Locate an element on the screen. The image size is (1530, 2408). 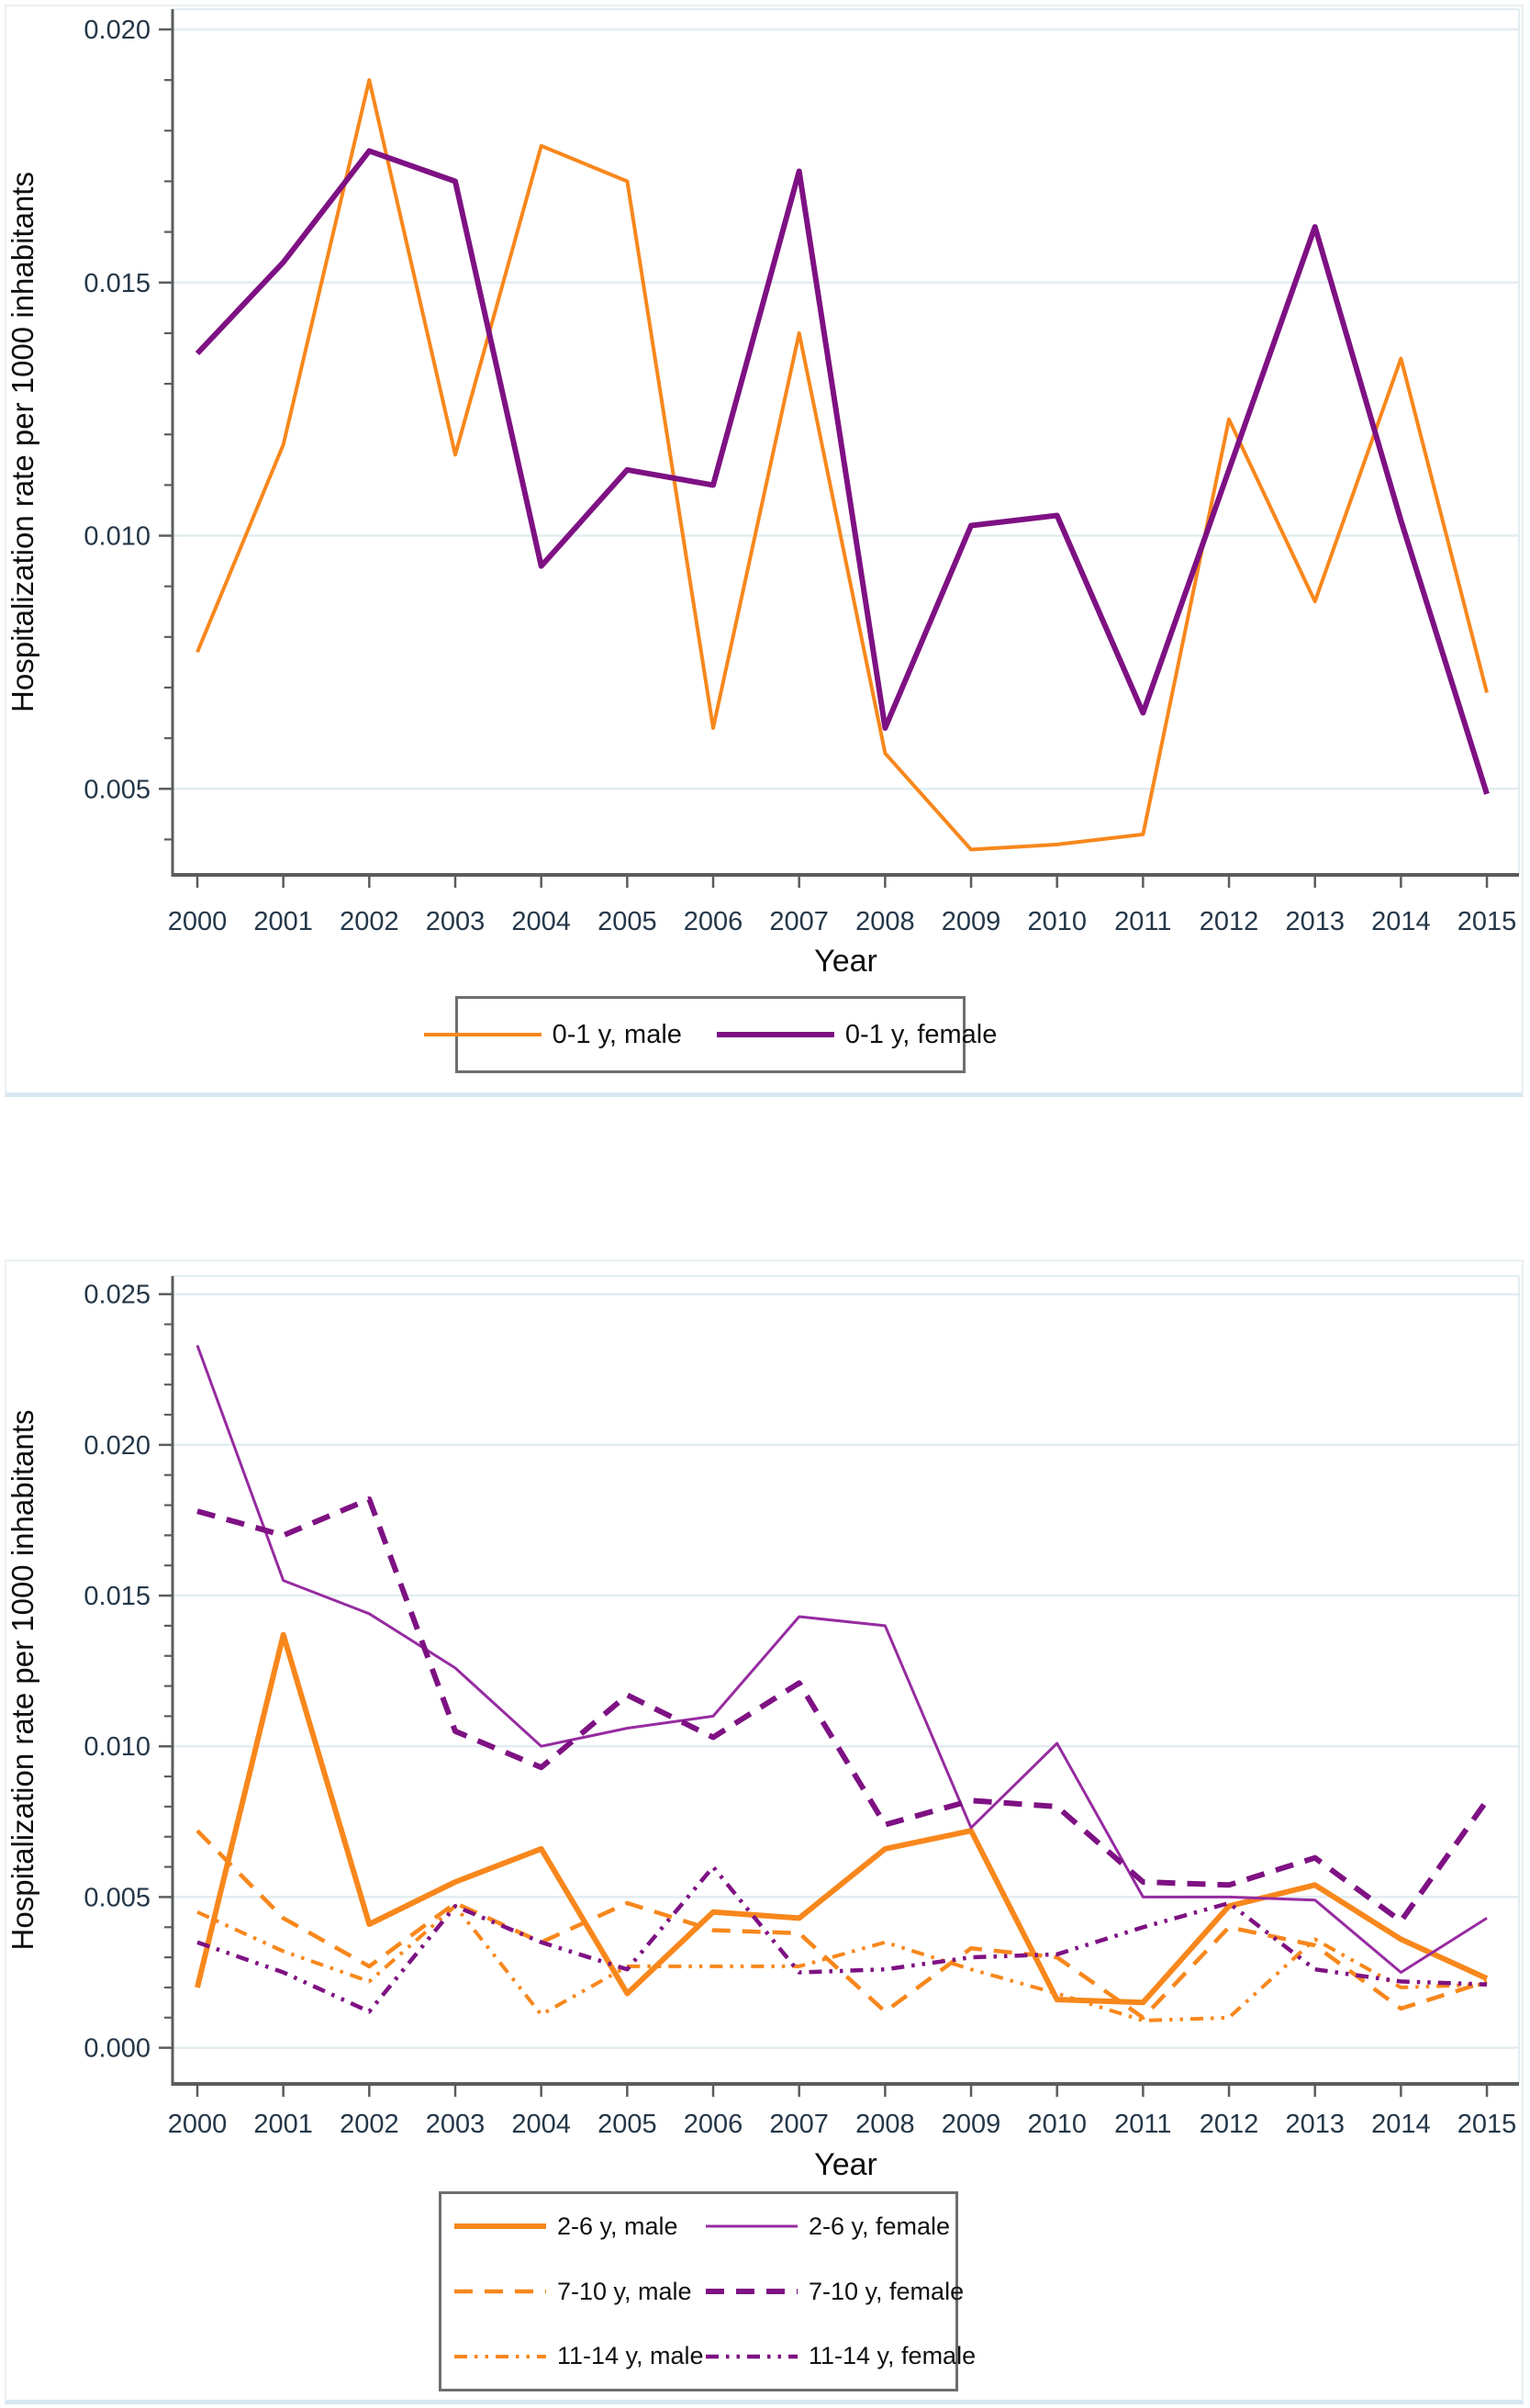
legend-item: 2-6 y, male is located at coordinates (573, 2226).